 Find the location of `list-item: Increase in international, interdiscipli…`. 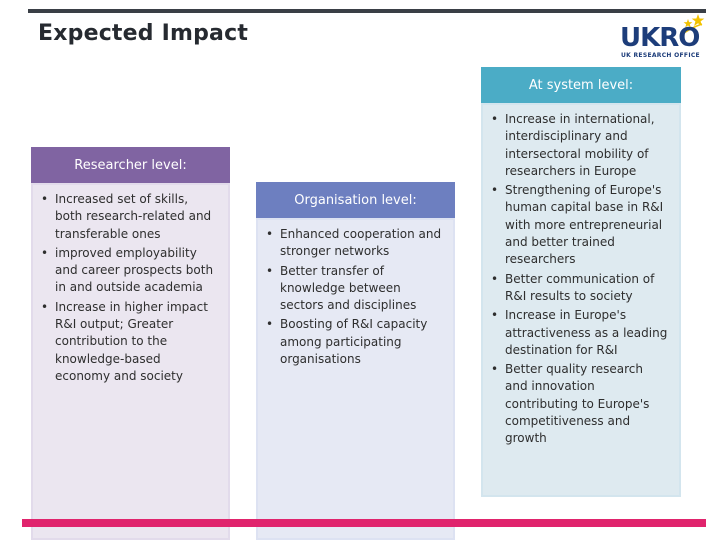

list-item: Increase in international, interdiscipli… is located at coordinates (579, 145).